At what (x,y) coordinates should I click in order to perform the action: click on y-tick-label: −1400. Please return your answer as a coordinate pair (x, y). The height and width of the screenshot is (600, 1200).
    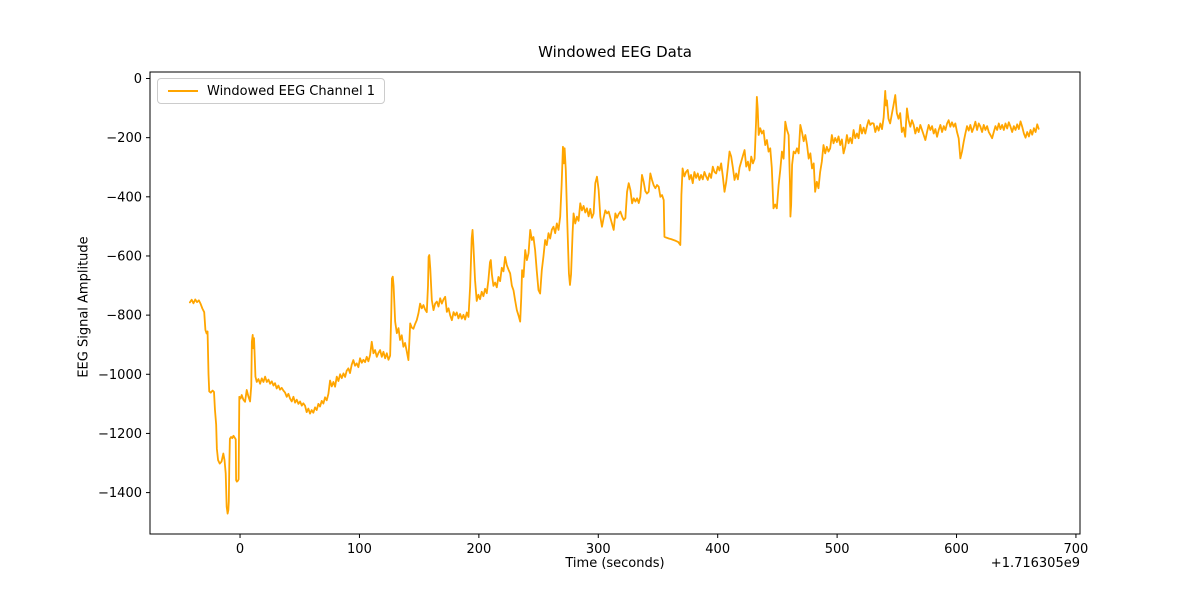
    Looking at the image, I should click on (120, 493).